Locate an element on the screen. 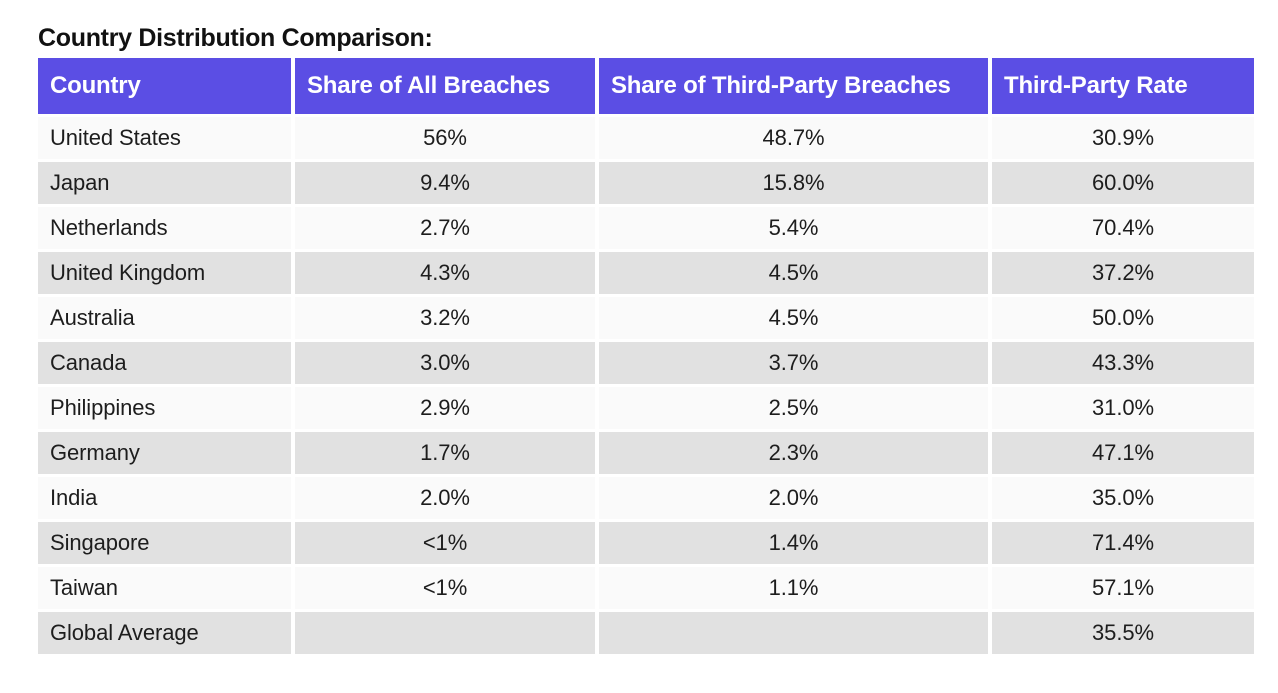  table-row-singapore: Singapore <1% 1.4% 71.4% is located at coordinates (646, 543).